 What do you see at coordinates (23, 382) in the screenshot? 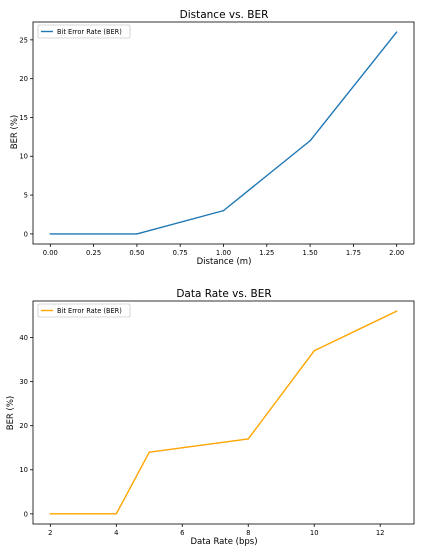
I see `y-tick-label: 30` at bounding box center [23, 382].